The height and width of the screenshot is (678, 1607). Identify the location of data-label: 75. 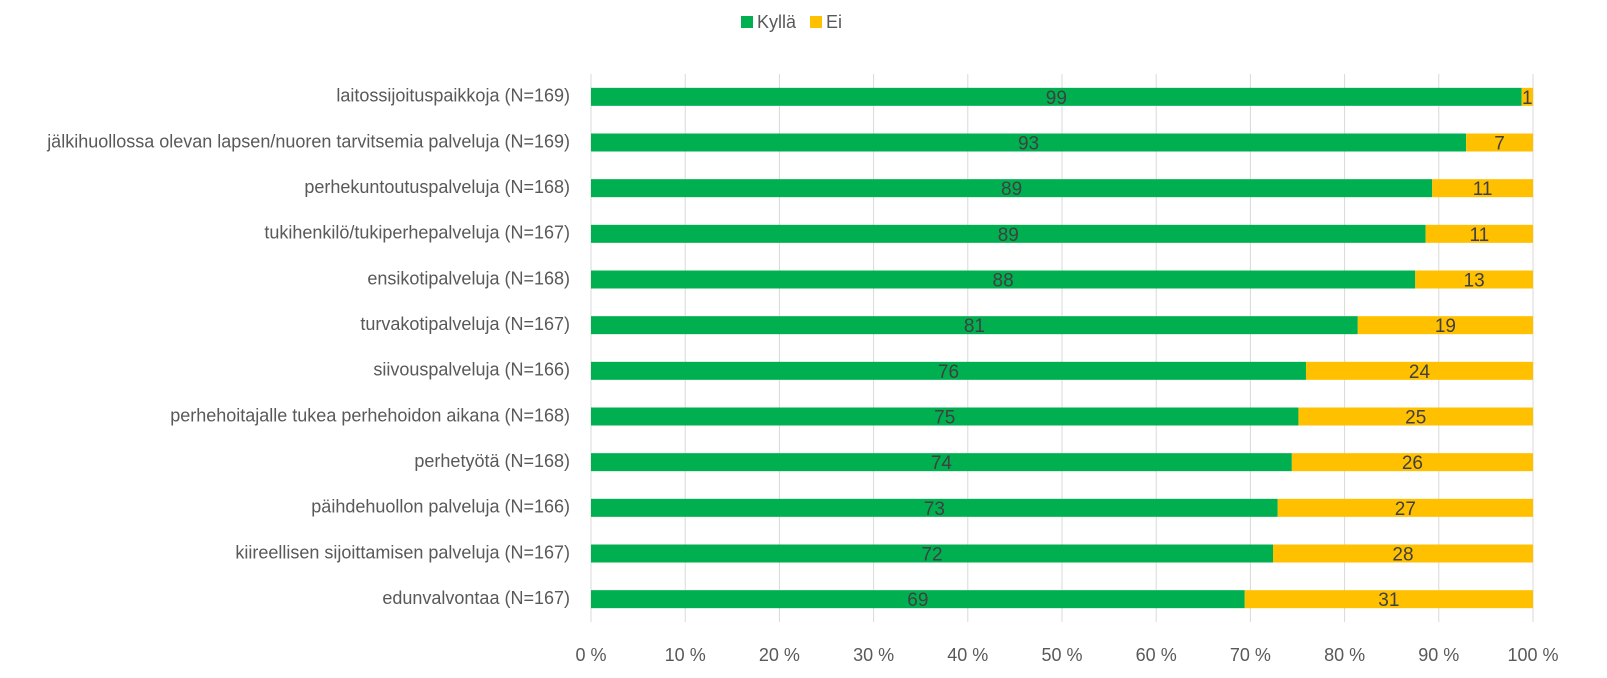
(944, 418).